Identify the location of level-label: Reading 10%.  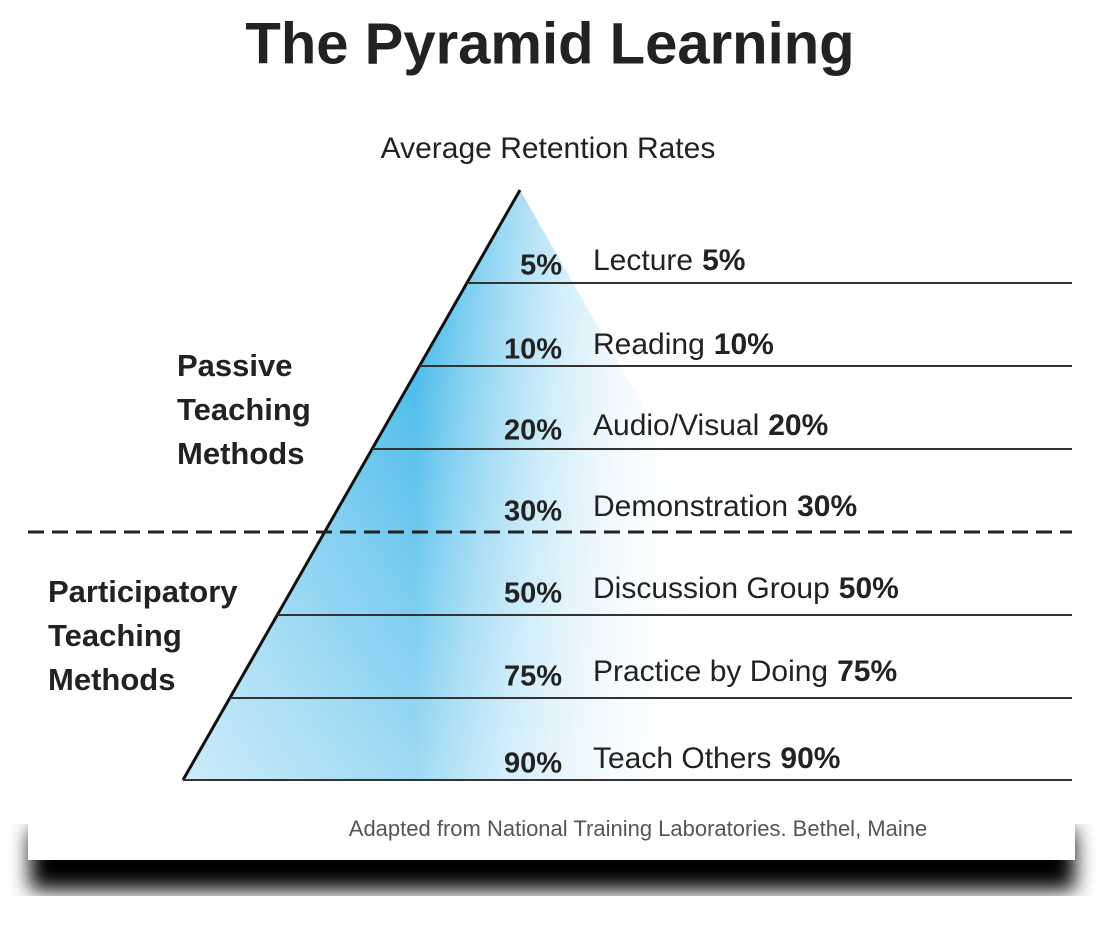
(683, 344).